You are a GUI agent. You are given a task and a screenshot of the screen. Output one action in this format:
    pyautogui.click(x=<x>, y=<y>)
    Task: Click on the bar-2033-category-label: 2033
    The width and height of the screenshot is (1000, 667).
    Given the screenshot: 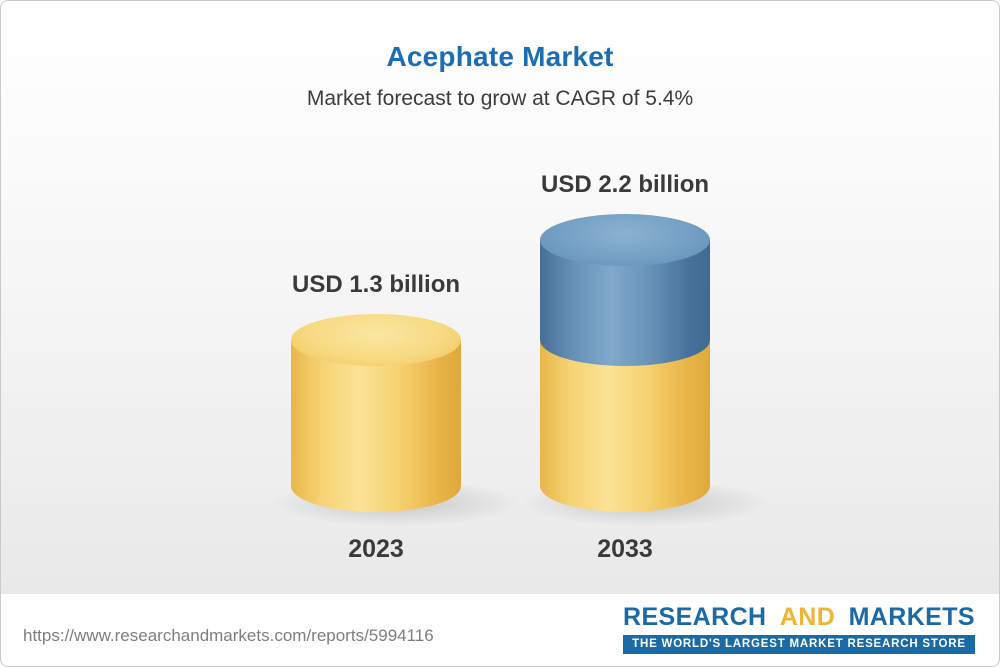 What is the action you would take?
    pyautogui.click(x=625, y=549)
    